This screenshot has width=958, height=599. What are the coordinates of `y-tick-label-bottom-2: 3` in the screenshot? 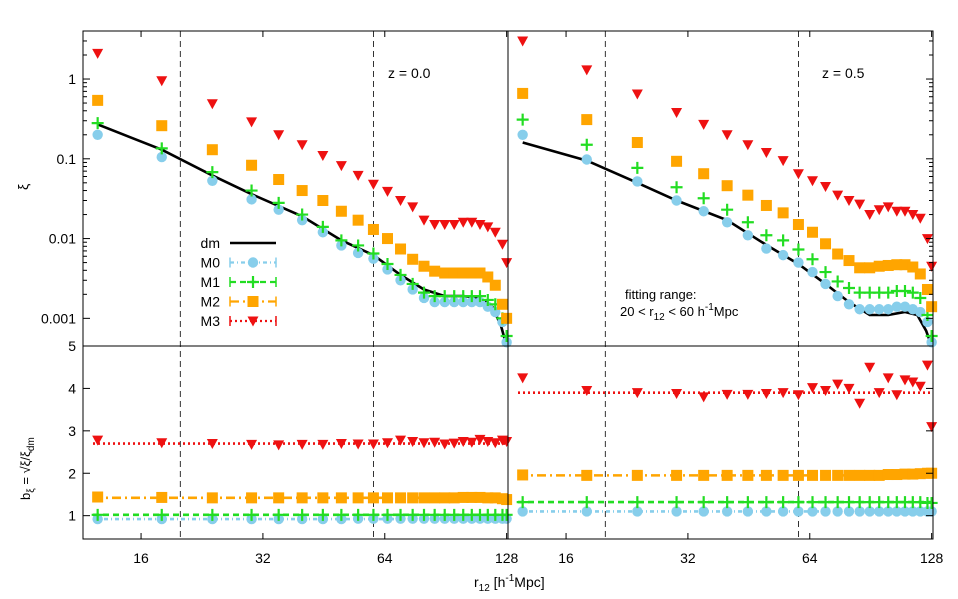 It's located at (72, 431).